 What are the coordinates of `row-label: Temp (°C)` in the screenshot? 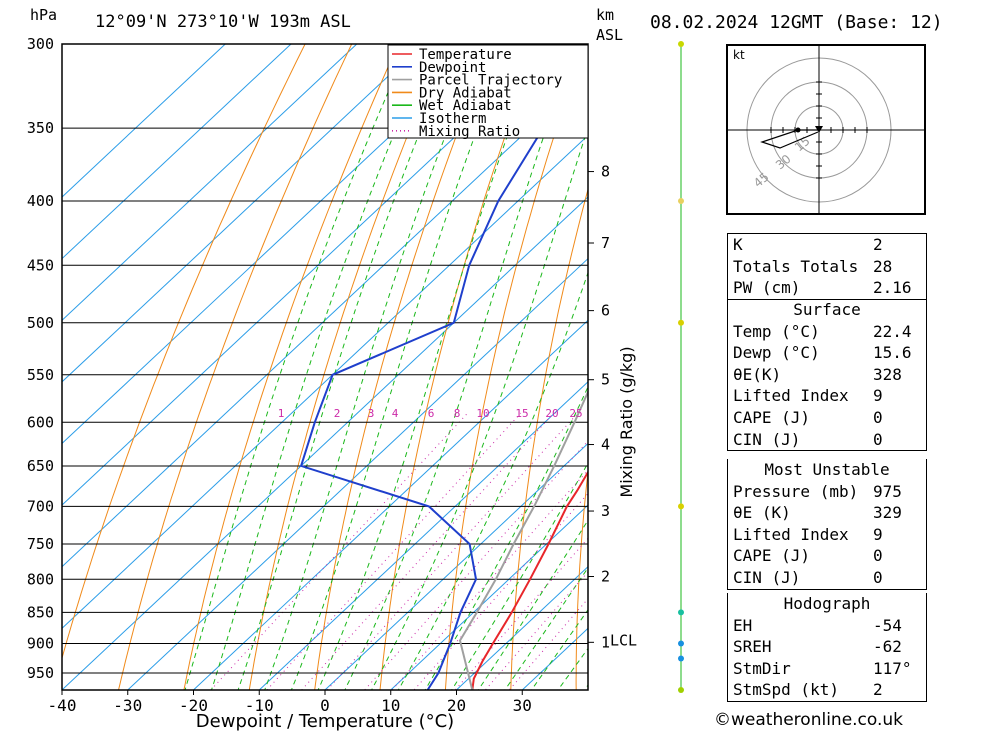 It's located at (776, 331).